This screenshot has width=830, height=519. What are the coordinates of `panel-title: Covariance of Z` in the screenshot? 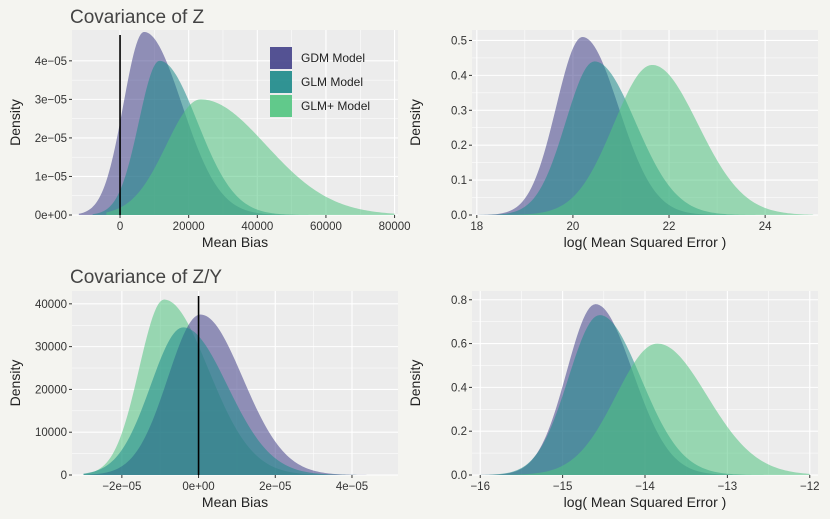 It's located at (137, 17).